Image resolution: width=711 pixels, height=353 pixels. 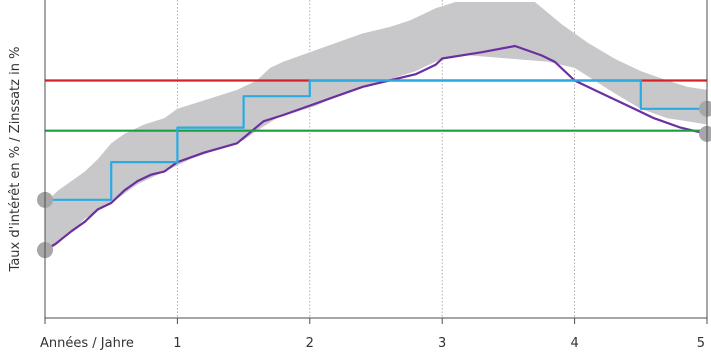 What do you see at coordinates (701, 343) in the screenshot?
I see `x-tick-label-5: 5` at bounding box center [701, 343].